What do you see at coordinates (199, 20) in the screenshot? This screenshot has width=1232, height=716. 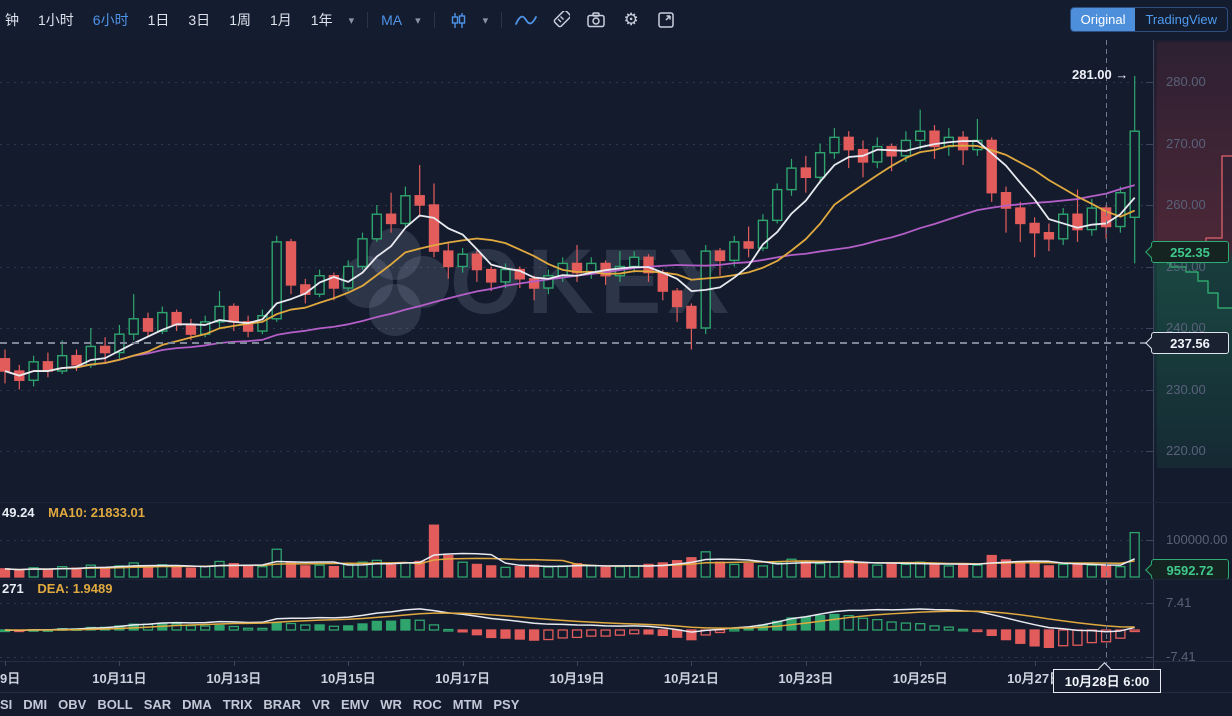 I see `timeframe-button-4: 3日` at bounding box center [199, 20].